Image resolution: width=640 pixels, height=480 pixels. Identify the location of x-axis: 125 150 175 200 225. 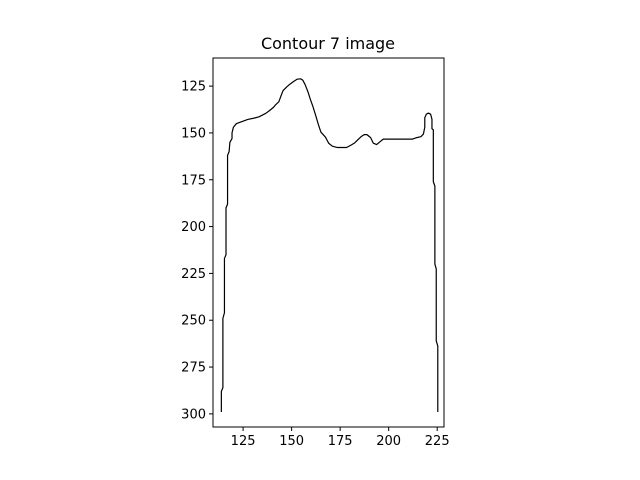
(340, 438).